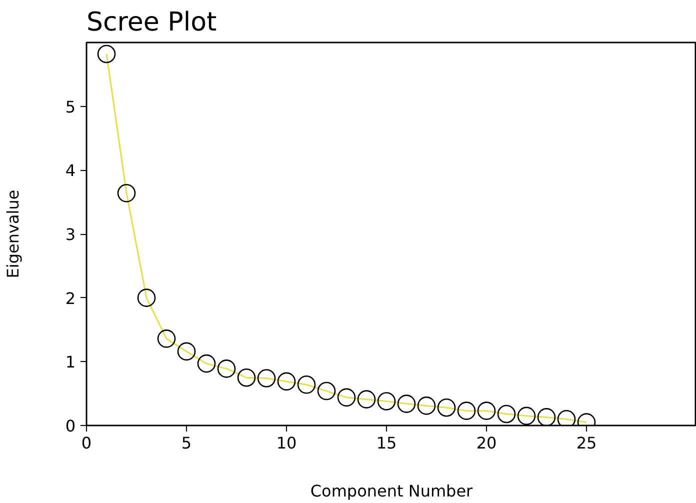  I want to click on y-tick-label: 5, so click(70, 106).